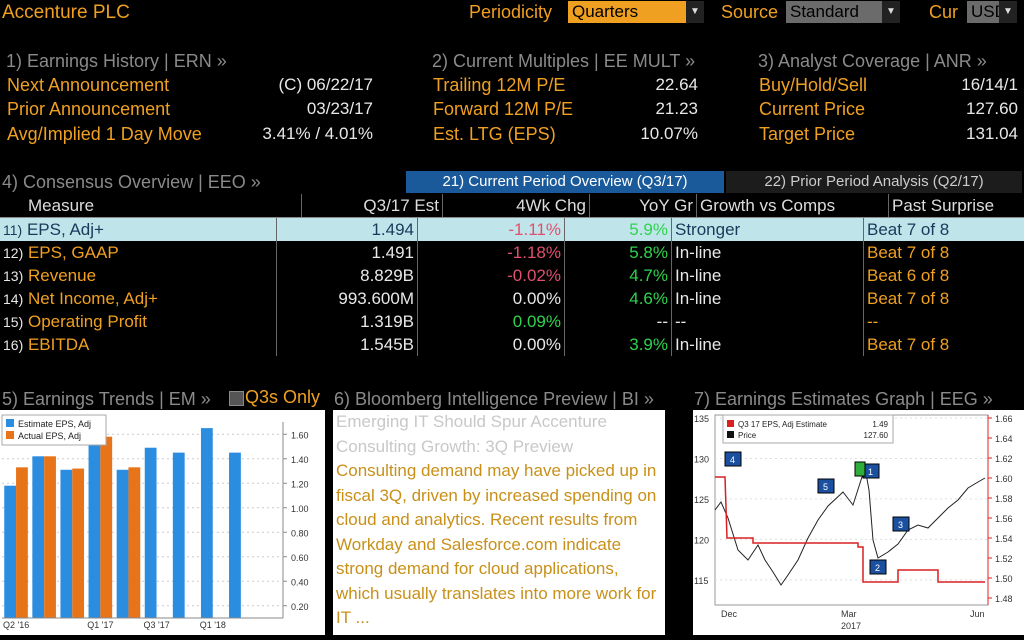 Image resolution: width=1024 pixels, height=640 pixels. I want to click on event-marker-label: 4, so click(732, 460).